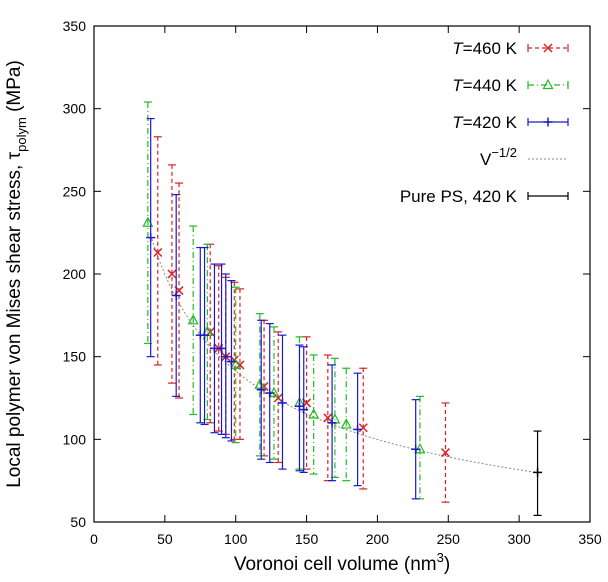 This screenshot has width=608, height=582. I want to click on x-tick-label: 250, so click(449, 539).